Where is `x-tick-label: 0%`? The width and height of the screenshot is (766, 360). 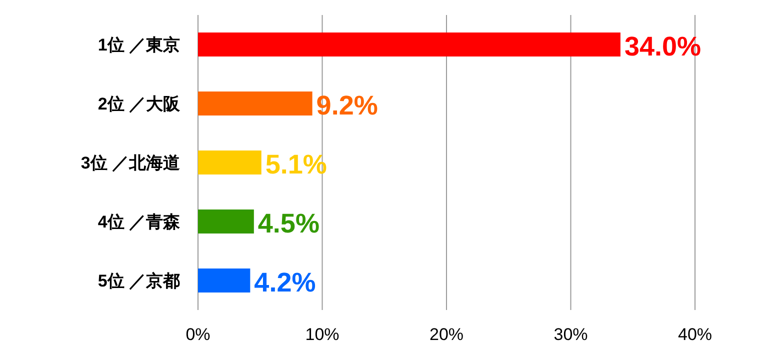
x-tick-label: 0% is located at coordinates (198, 334).